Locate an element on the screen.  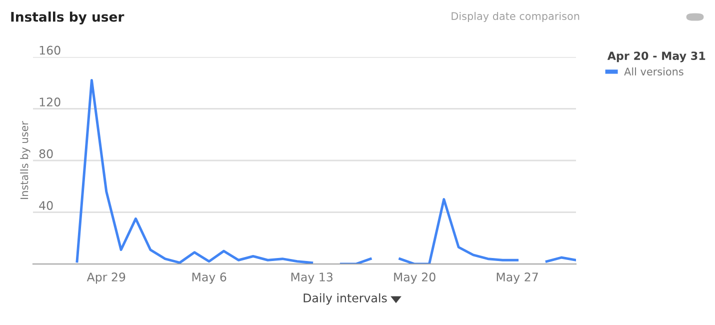
text: Daily intervals is located at coordinates (345, 299).